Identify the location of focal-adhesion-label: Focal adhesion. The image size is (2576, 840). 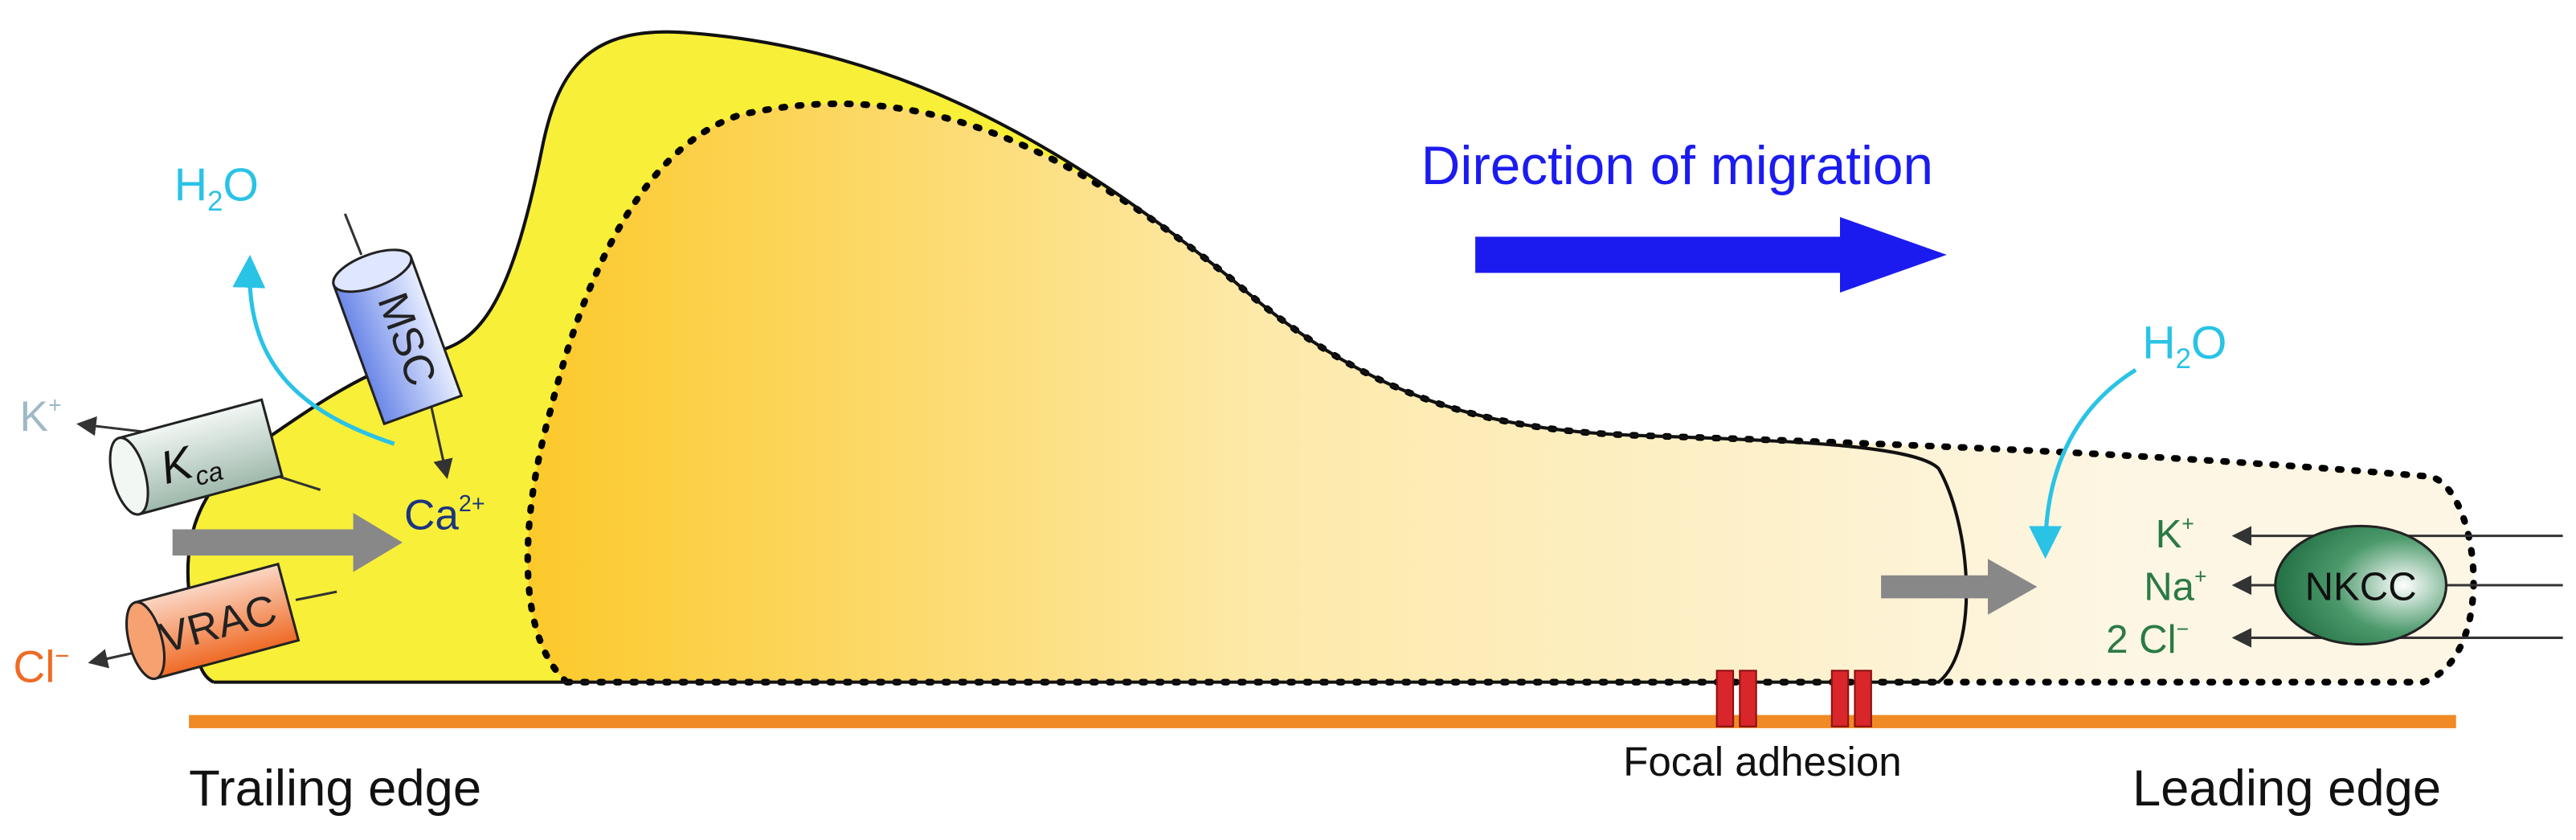
(1762, 762).